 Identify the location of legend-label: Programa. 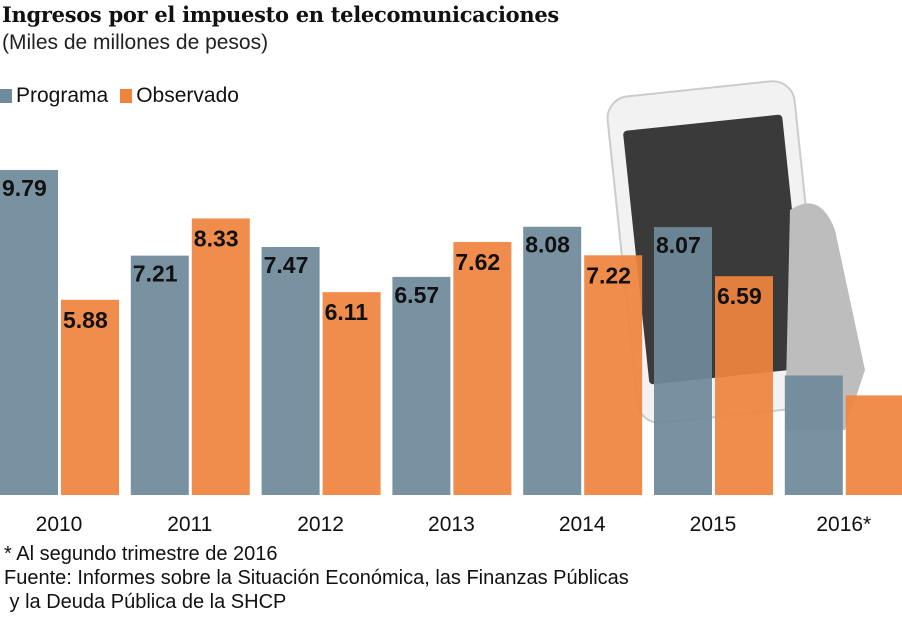
(62, 95).